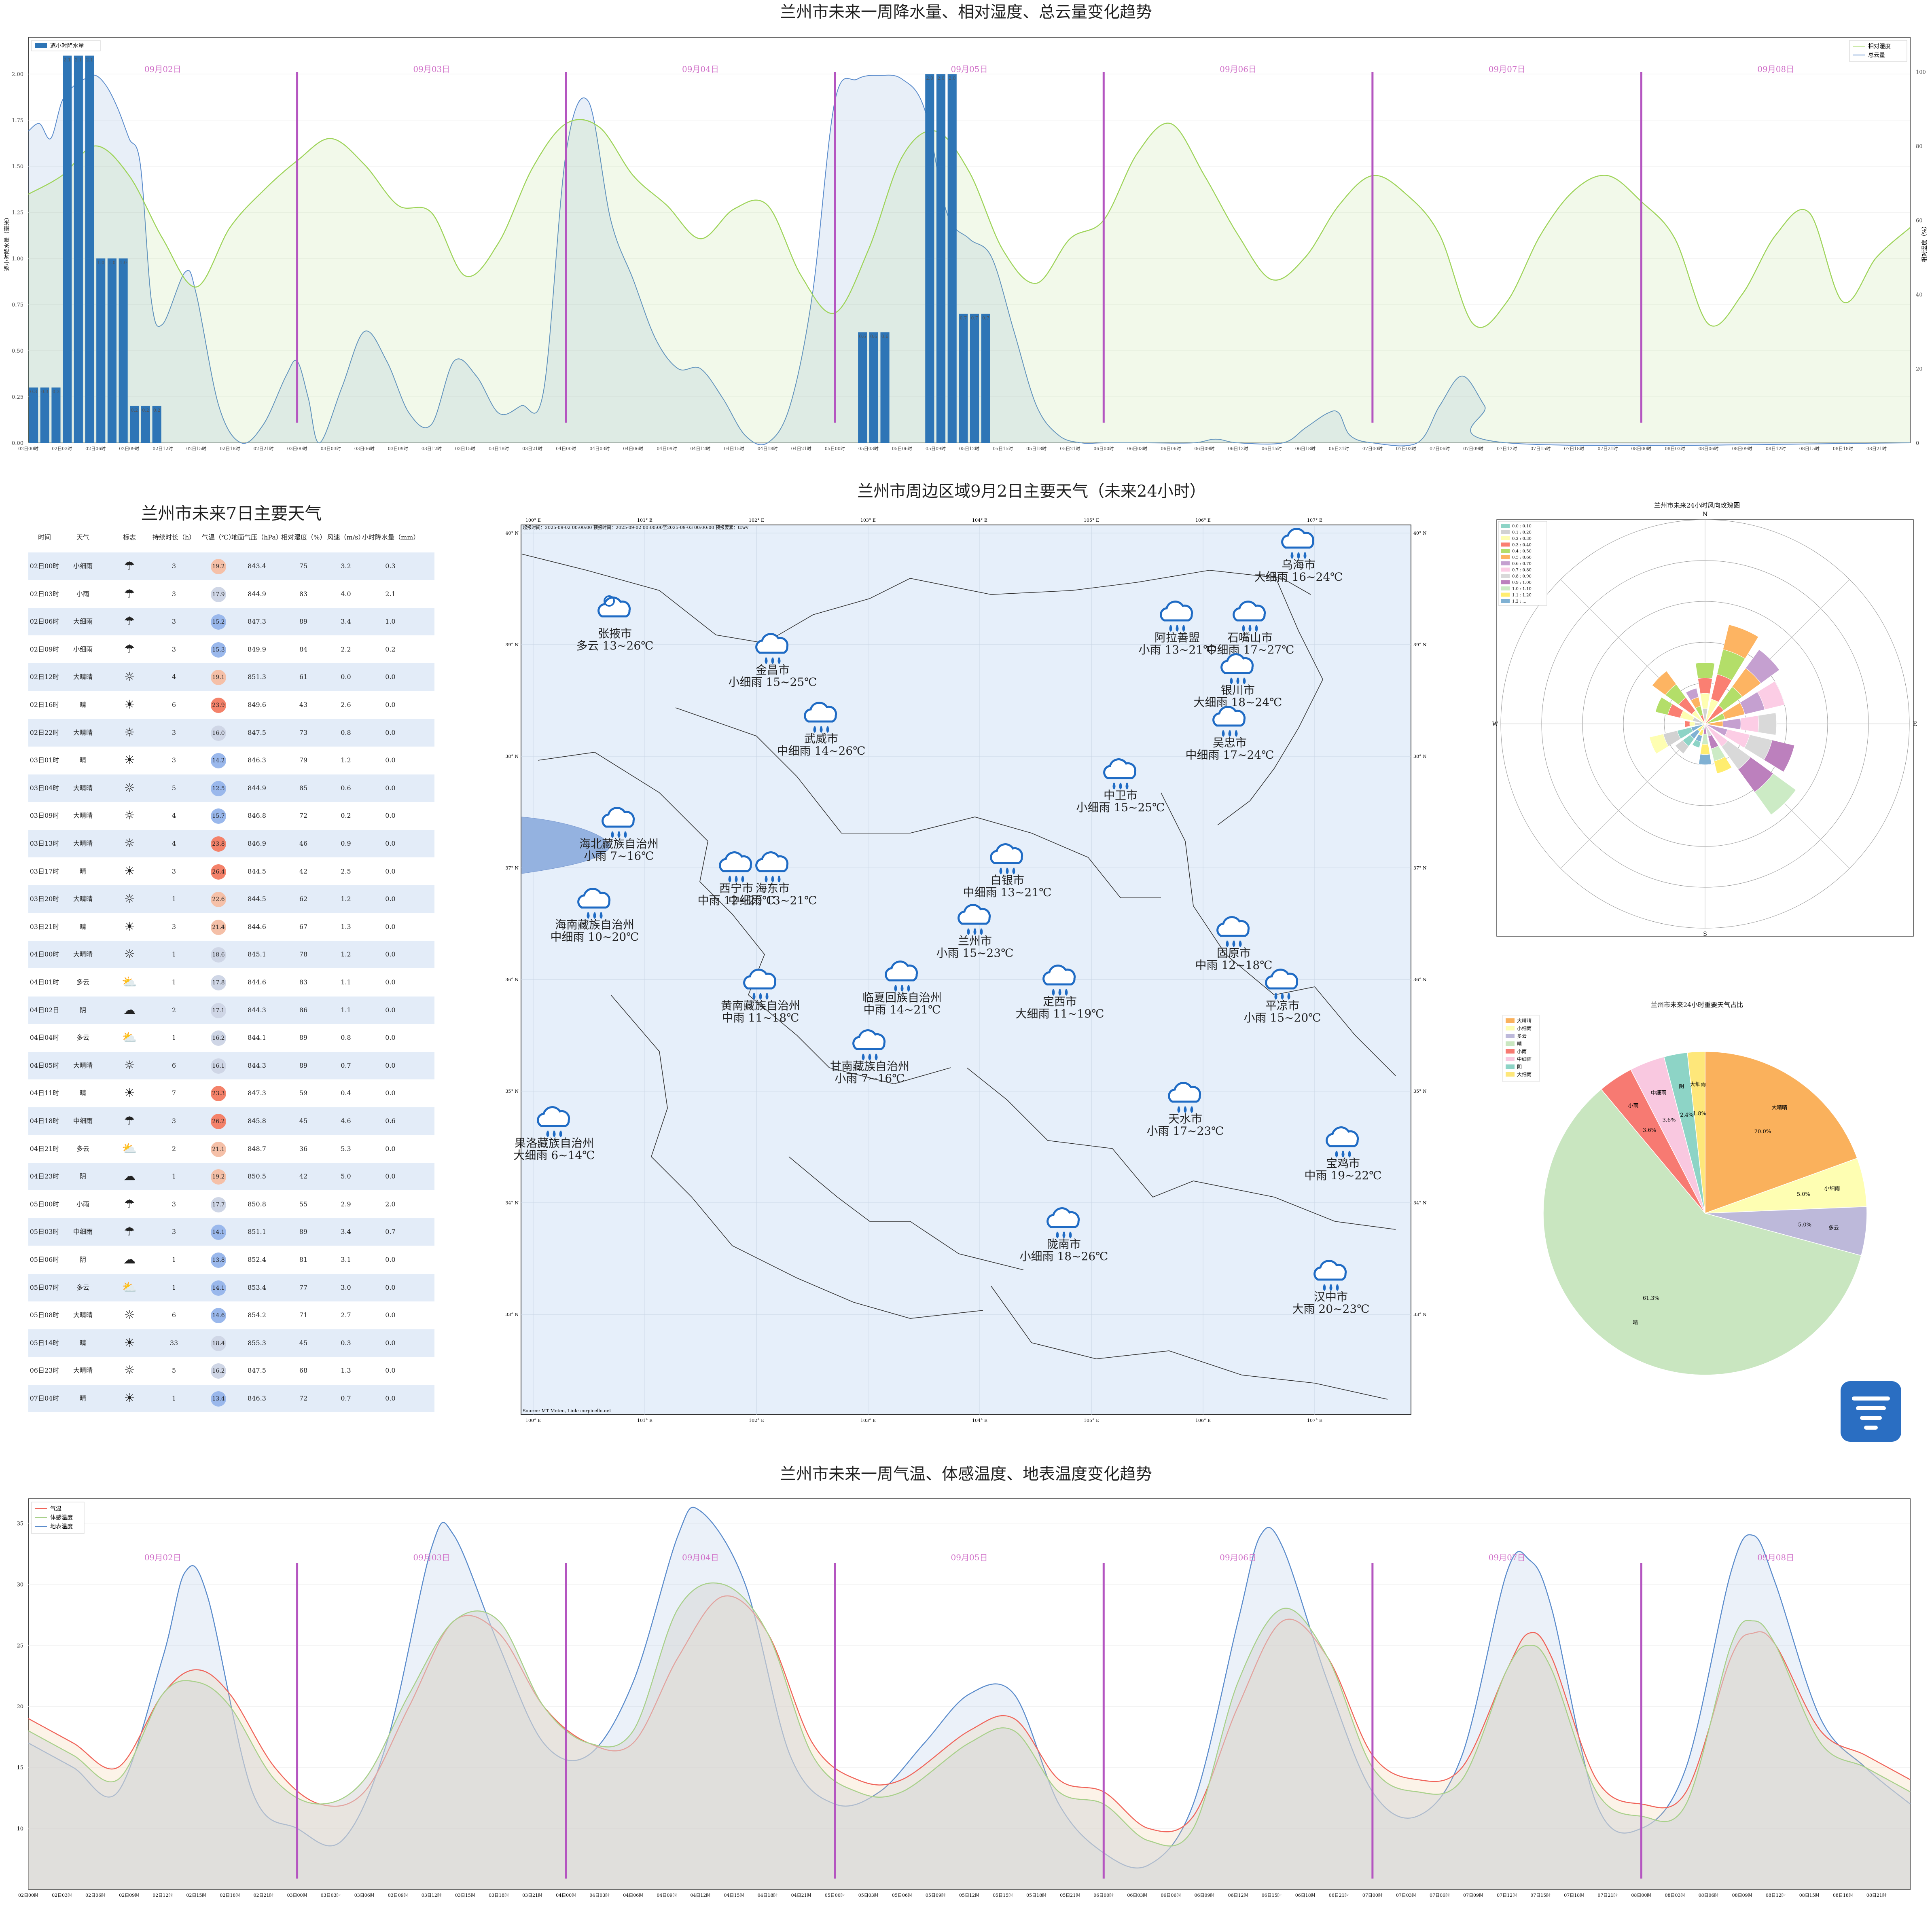 This screenshot has height=1919, width=1932. What do you see at coordinates (82, 1259) in the screenshot?
I see `table-cell: 阴` at bounding box center [82, 1259].